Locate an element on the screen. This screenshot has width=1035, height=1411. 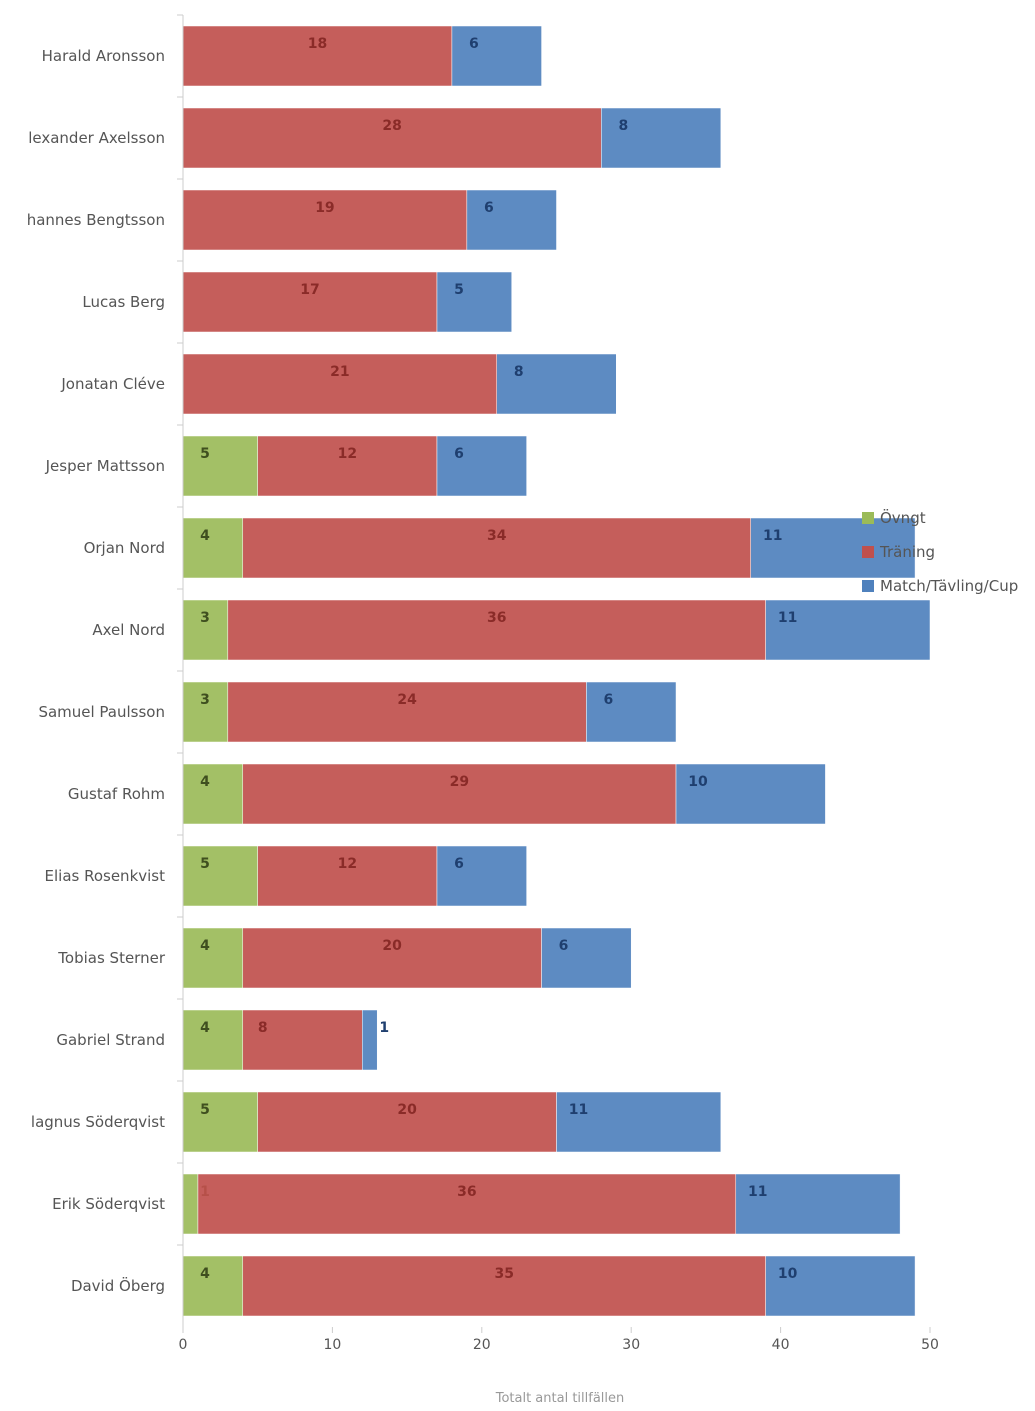
data-label: 18 is located at coordinates (317, 44).